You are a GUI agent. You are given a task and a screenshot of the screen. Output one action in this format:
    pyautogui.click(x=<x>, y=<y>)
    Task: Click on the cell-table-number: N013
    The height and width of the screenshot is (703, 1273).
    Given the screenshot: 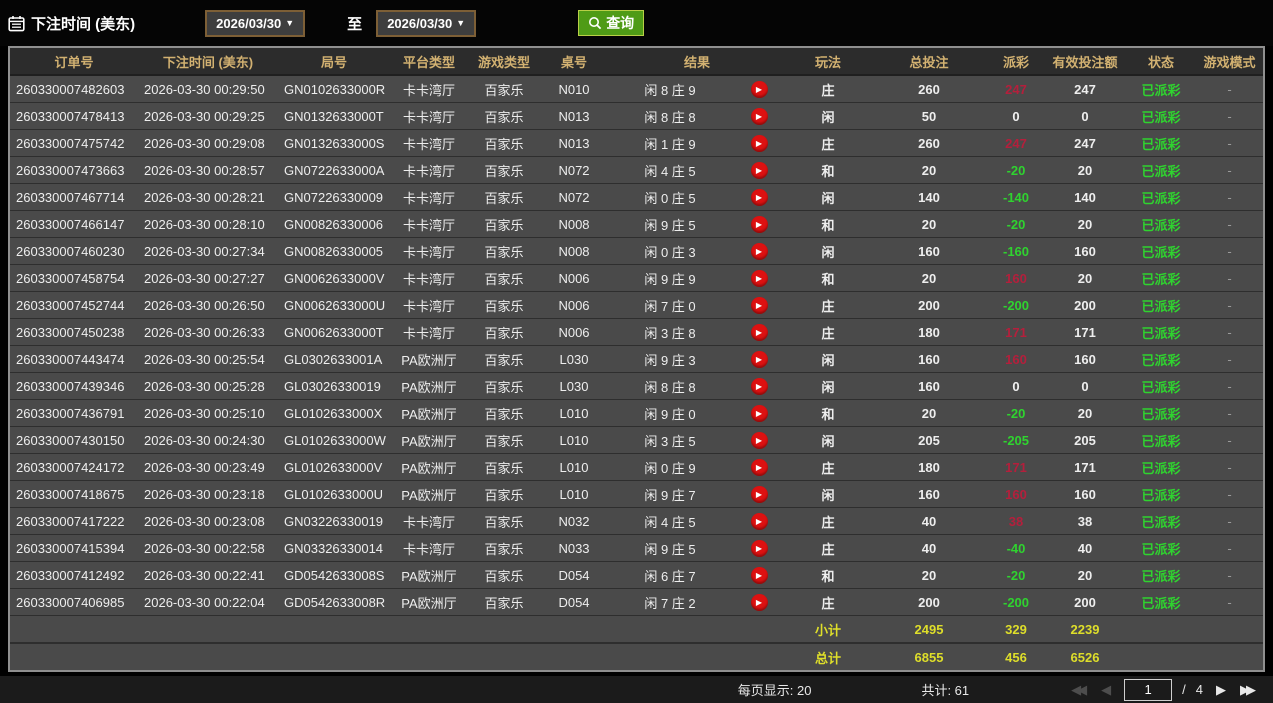 What is the action you would take?
    pyautogui.click(x=574, y=143)
    